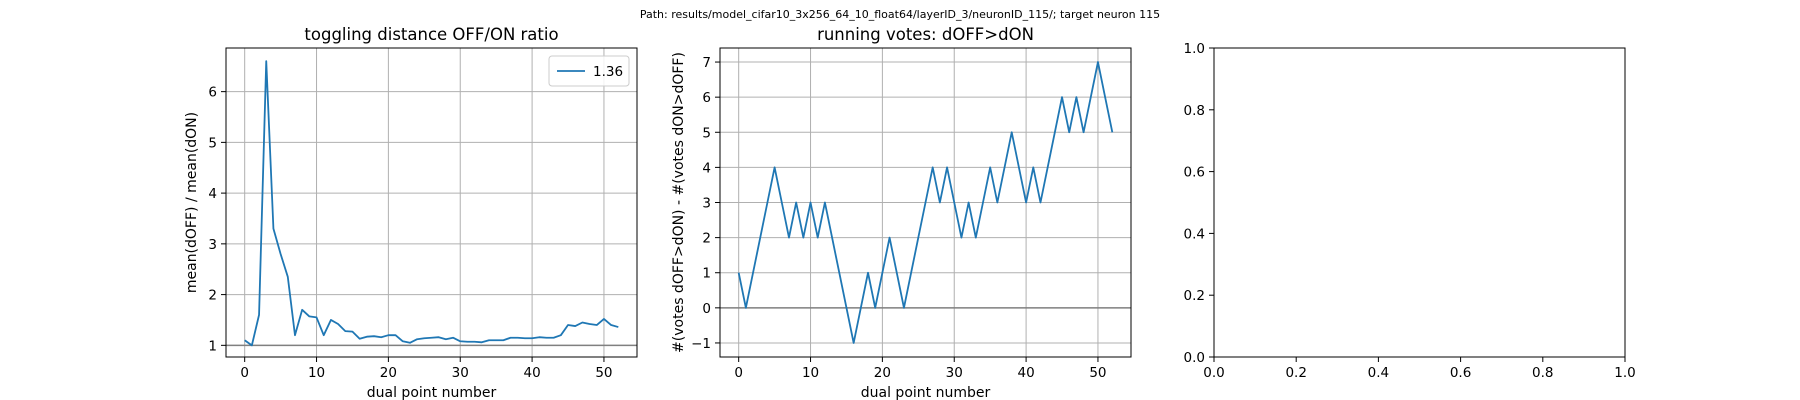 This screenshot has height=400, width=1800. I want to click on x-tick-label: 1.0, so click(1624, 373).